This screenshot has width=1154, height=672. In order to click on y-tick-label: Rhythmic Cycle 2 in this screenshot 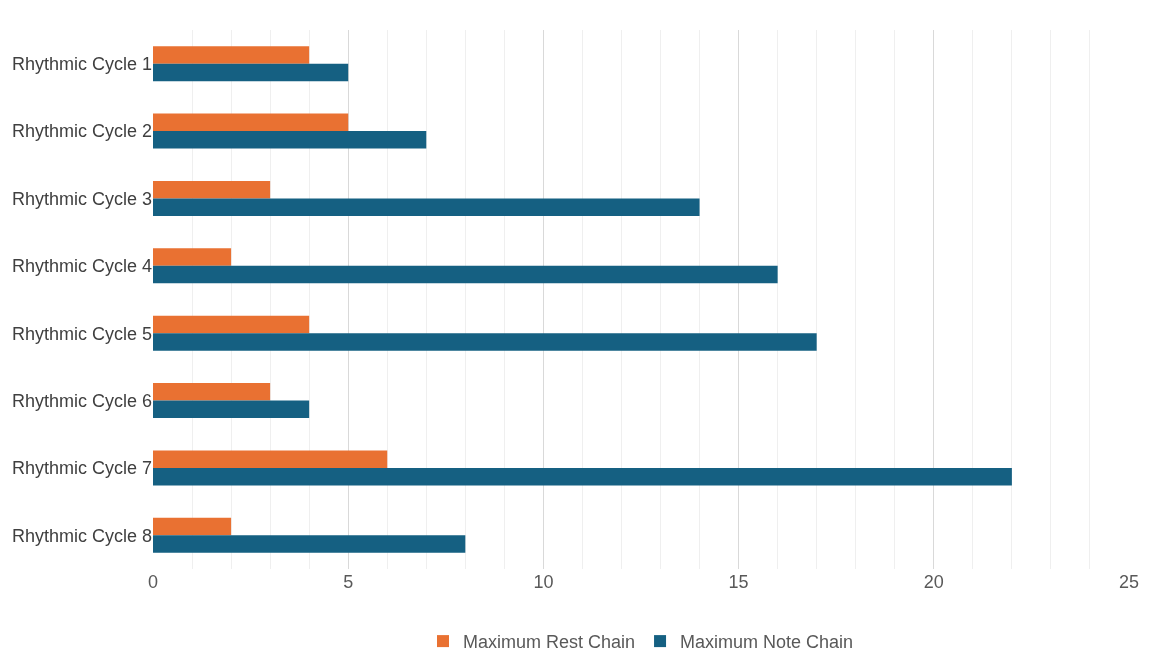, I will do `click(81, 131)`.